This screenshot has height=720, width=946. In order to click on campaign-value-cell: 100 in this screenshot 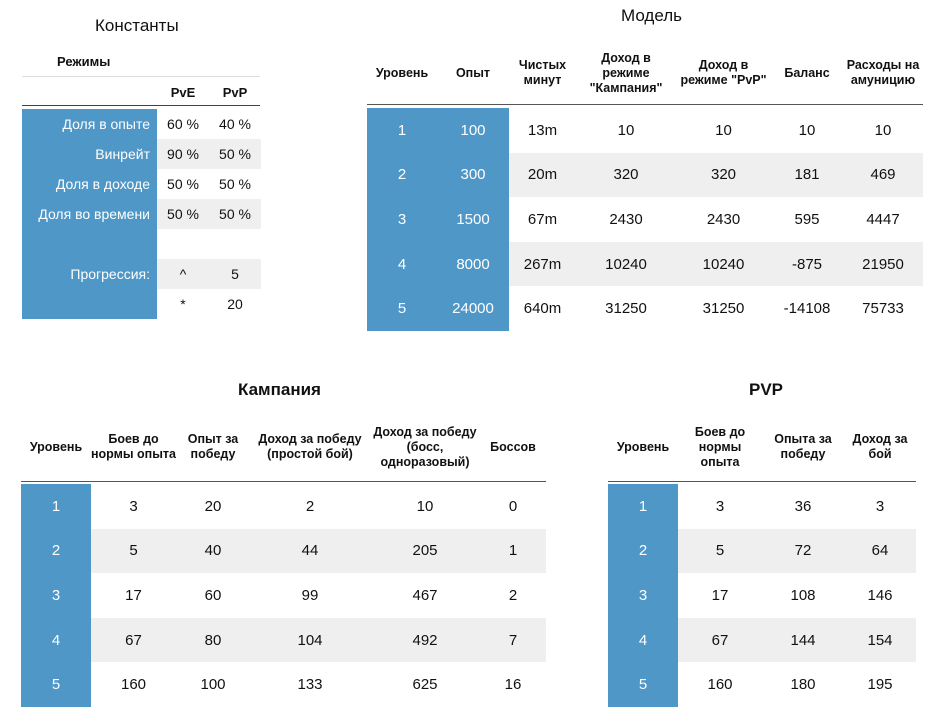, I will do `click(213, 685)`.